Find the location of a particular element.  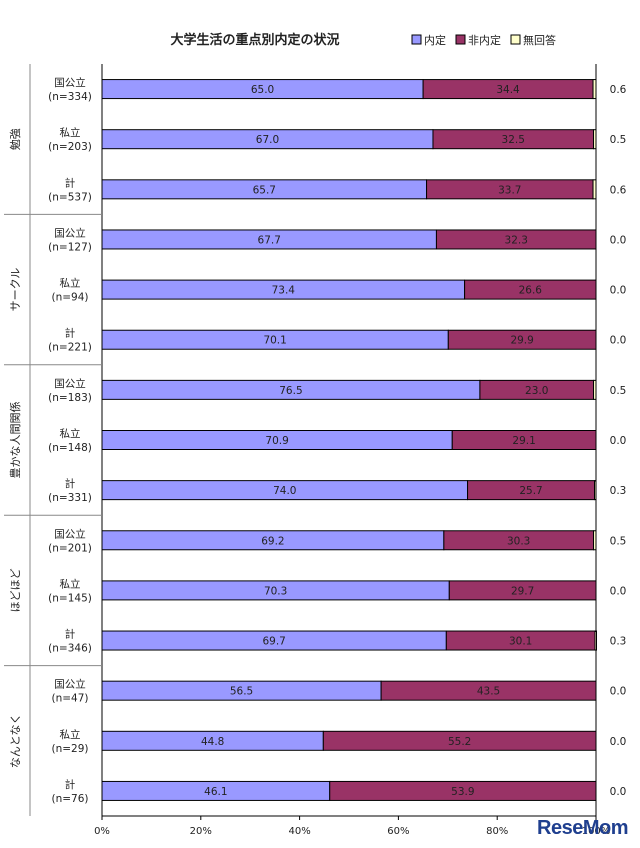

row-n-label: (n=145) is located at coordinates (70, 598).